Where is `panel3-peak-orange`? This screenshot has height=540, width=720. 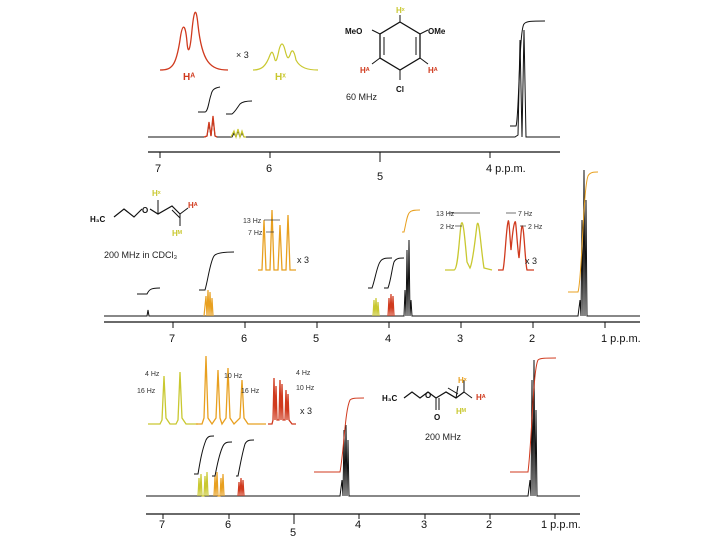 panel3-peak-orange is located at coordinates (219, 484).